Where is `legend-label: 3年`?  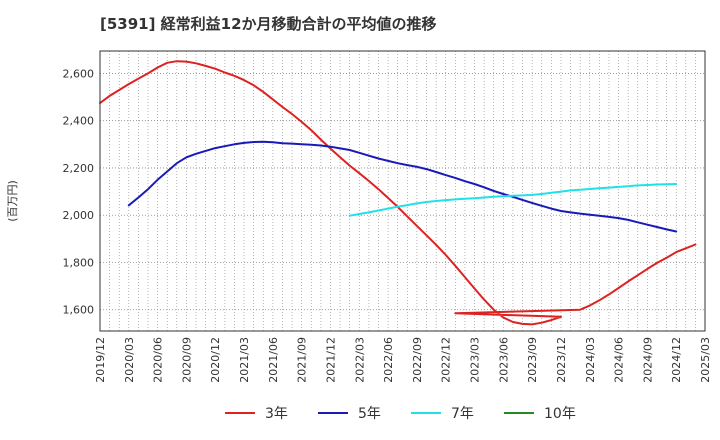 legend-label: 3年 is located at coordinates (276, 414).